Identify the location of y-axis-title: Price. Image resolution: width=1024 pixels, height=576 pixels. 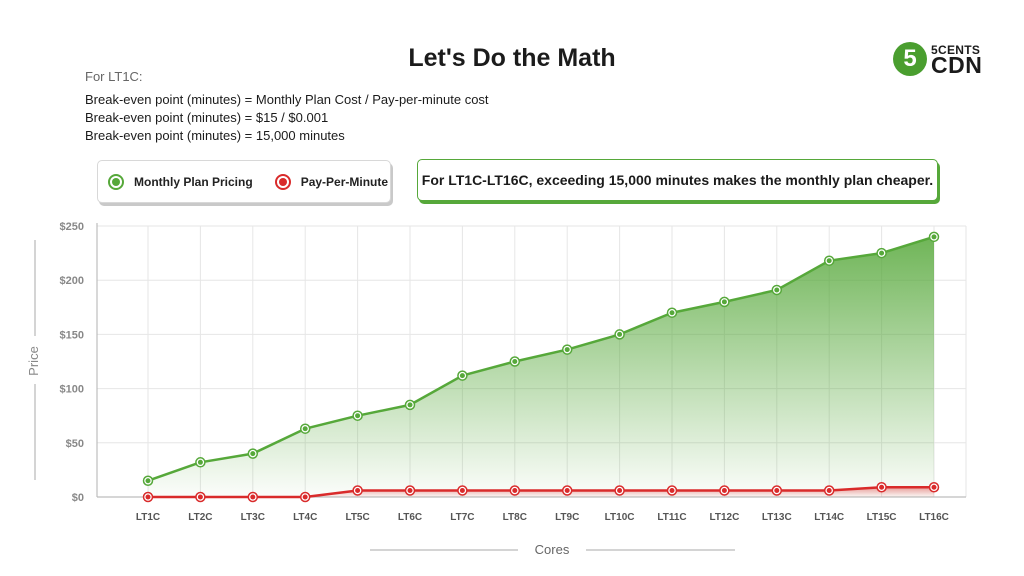
(33, 361).